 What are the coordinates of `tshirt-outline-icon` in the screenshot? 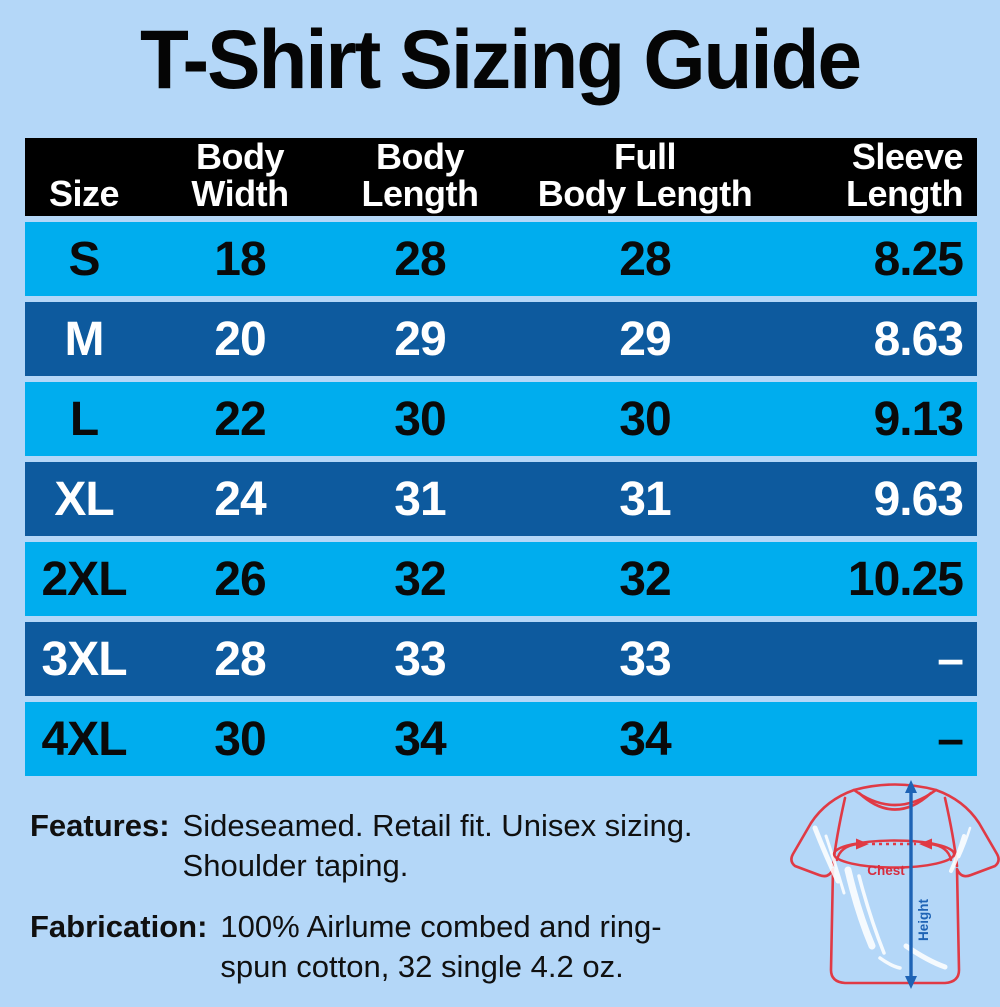 It's located at (895, 884).